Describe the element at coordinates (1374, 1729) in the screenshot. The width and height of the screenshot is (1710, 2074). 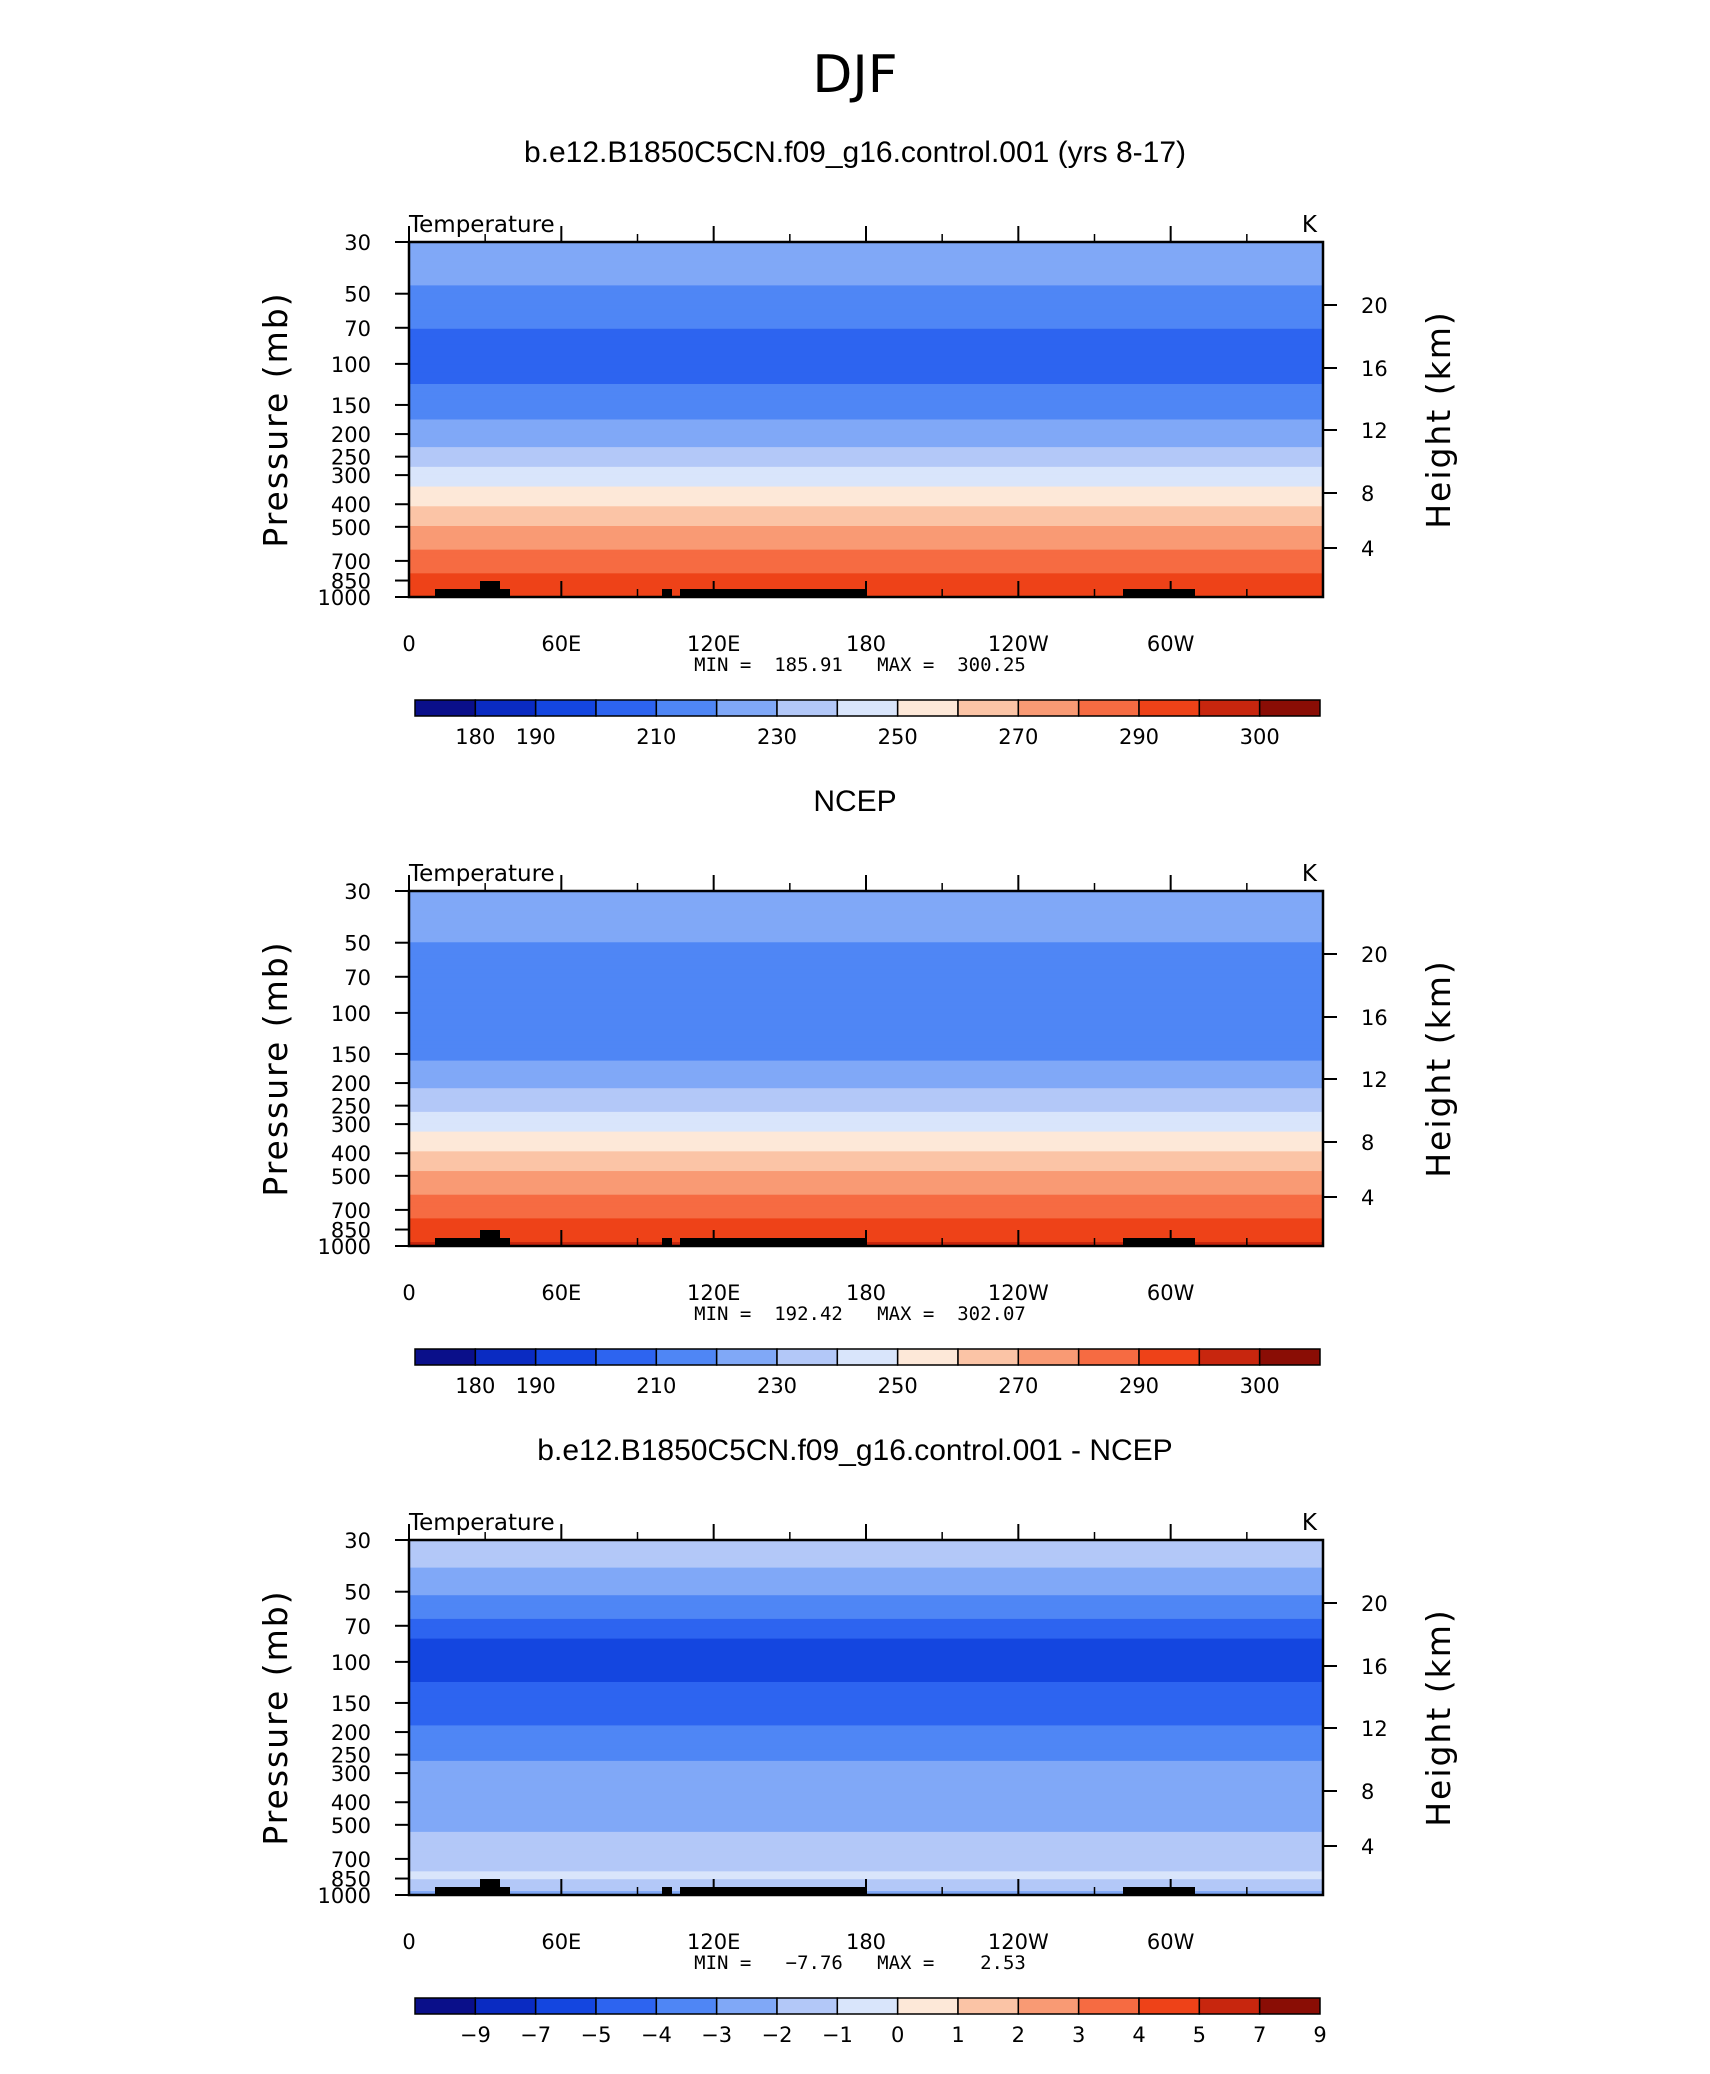
I see `y2-tick-label: 12` at that location.